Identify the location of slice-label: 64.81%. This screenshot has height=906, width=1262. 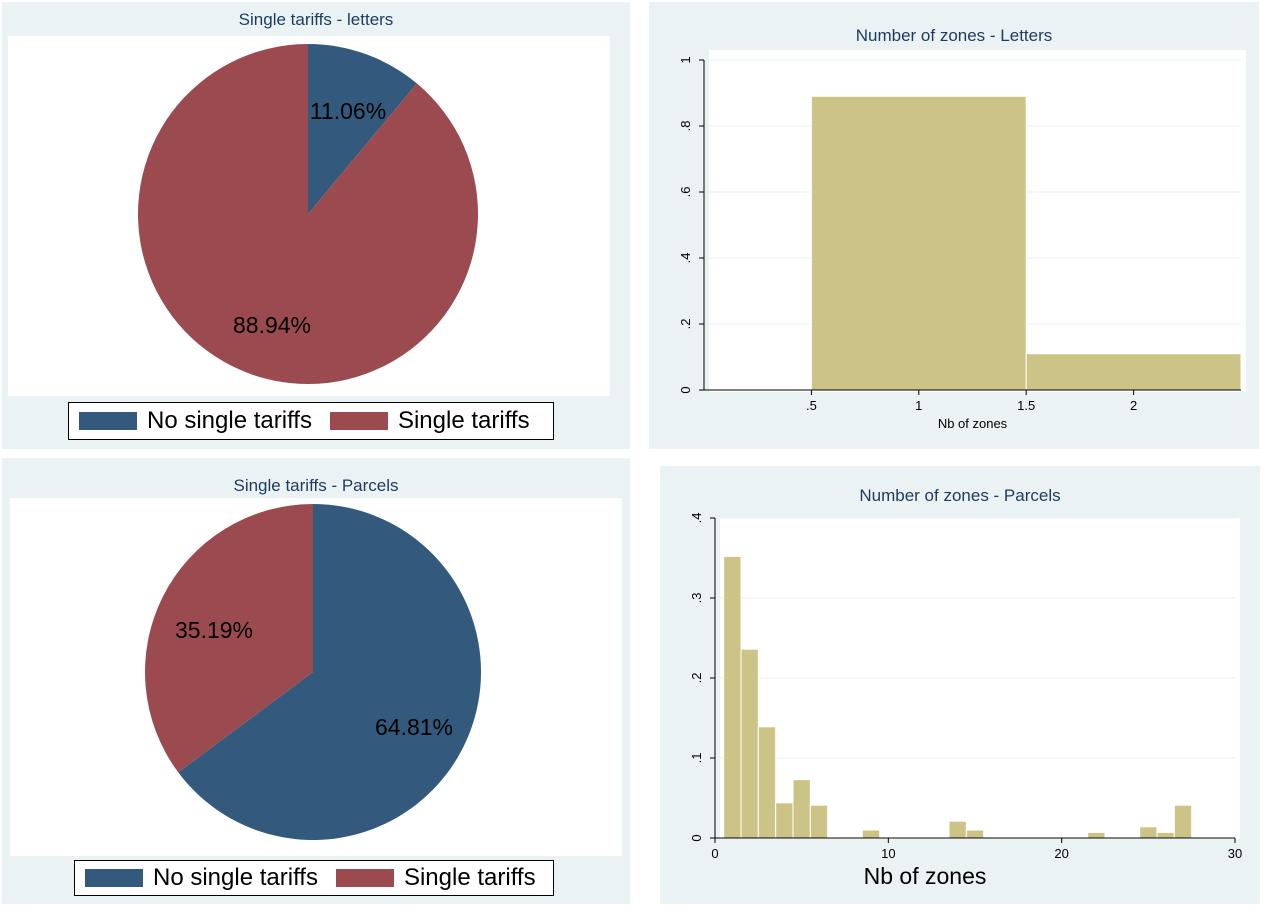
(414, 727).